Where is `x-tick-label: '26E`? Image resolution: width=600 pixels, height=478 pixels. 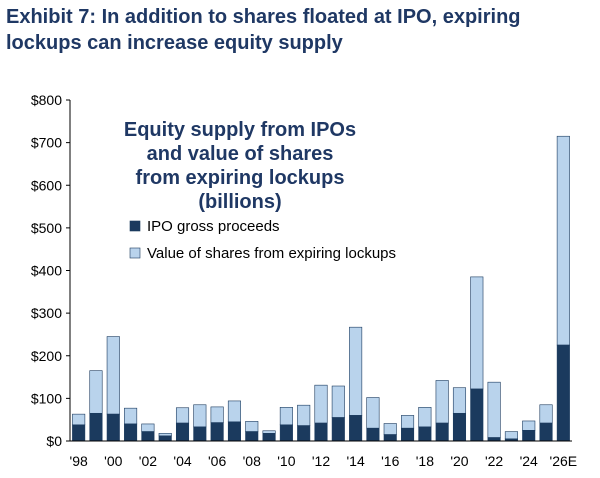
x-tick-label: '26E is located at coordinates (564, 461).